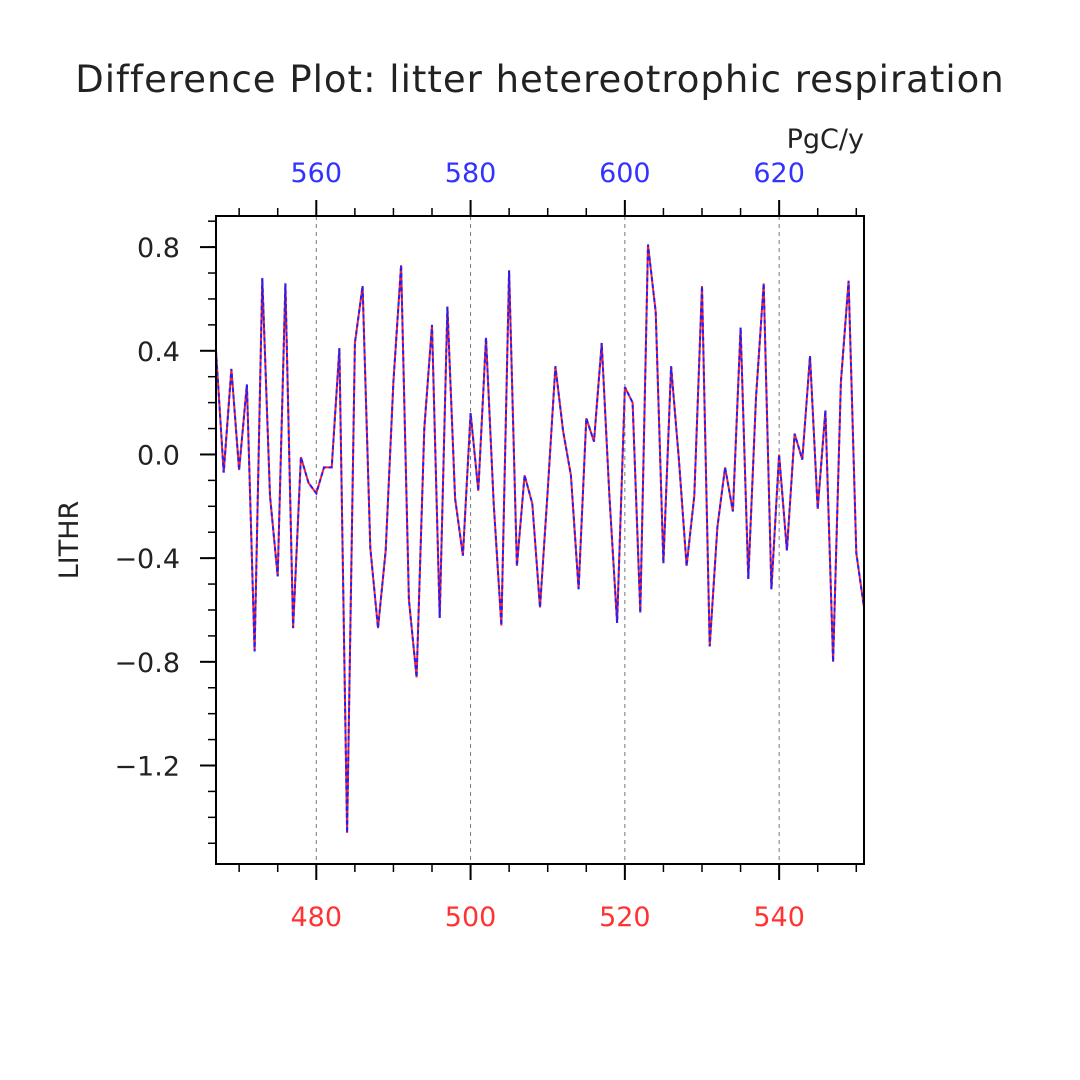 The image size is (1080, 1080). I want to click on x-bottom-label-0: 480, so click(317, 917).